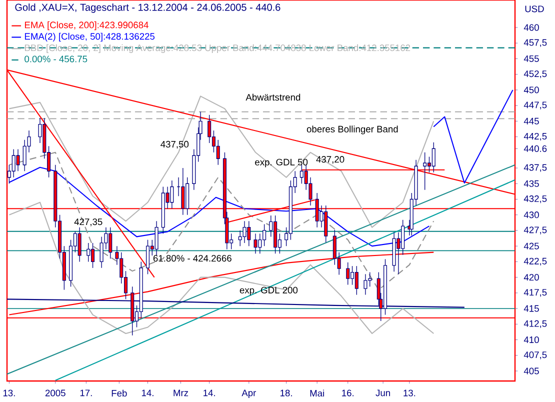  Describe the element at coordinates (535, 74) in the screenshot. I see `y-tick-label: 452,5` at that location.